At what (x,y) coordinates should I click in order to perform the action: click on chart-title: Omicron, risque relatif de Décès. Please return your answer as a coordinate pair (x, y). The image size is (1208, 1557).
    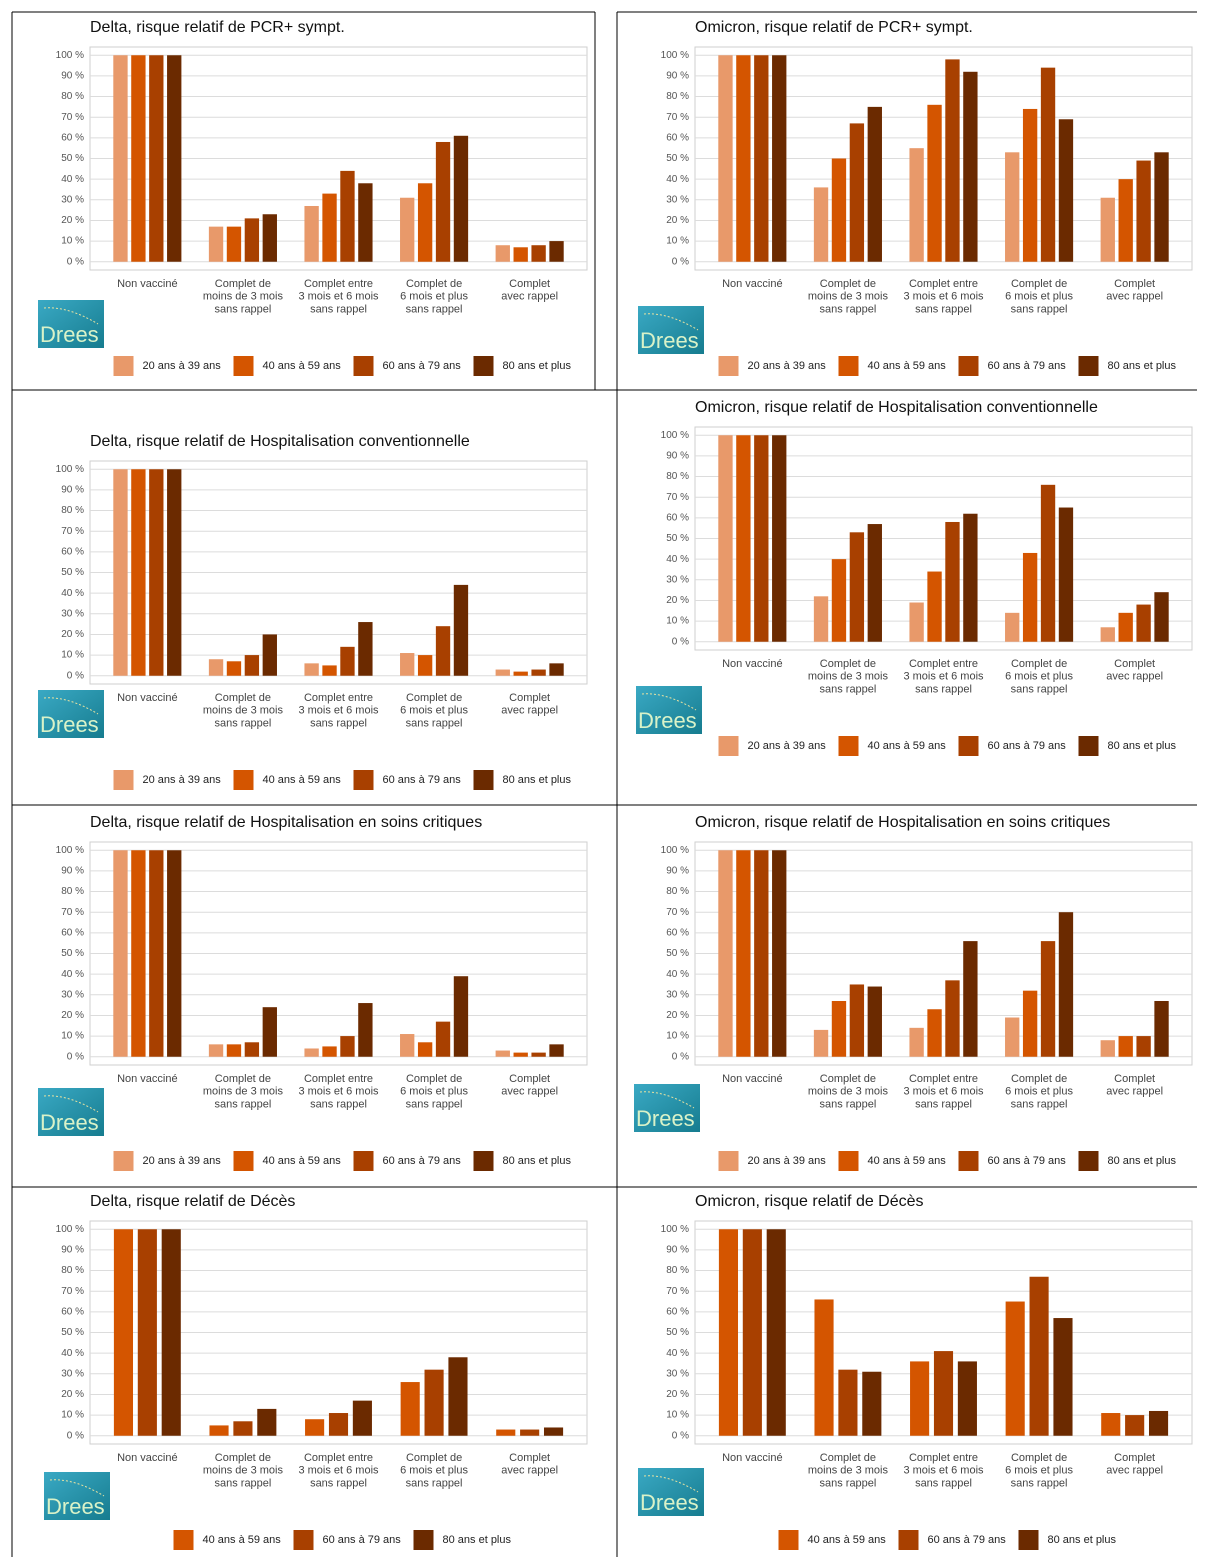
    Looking at the image, I should click on (809, 1201).